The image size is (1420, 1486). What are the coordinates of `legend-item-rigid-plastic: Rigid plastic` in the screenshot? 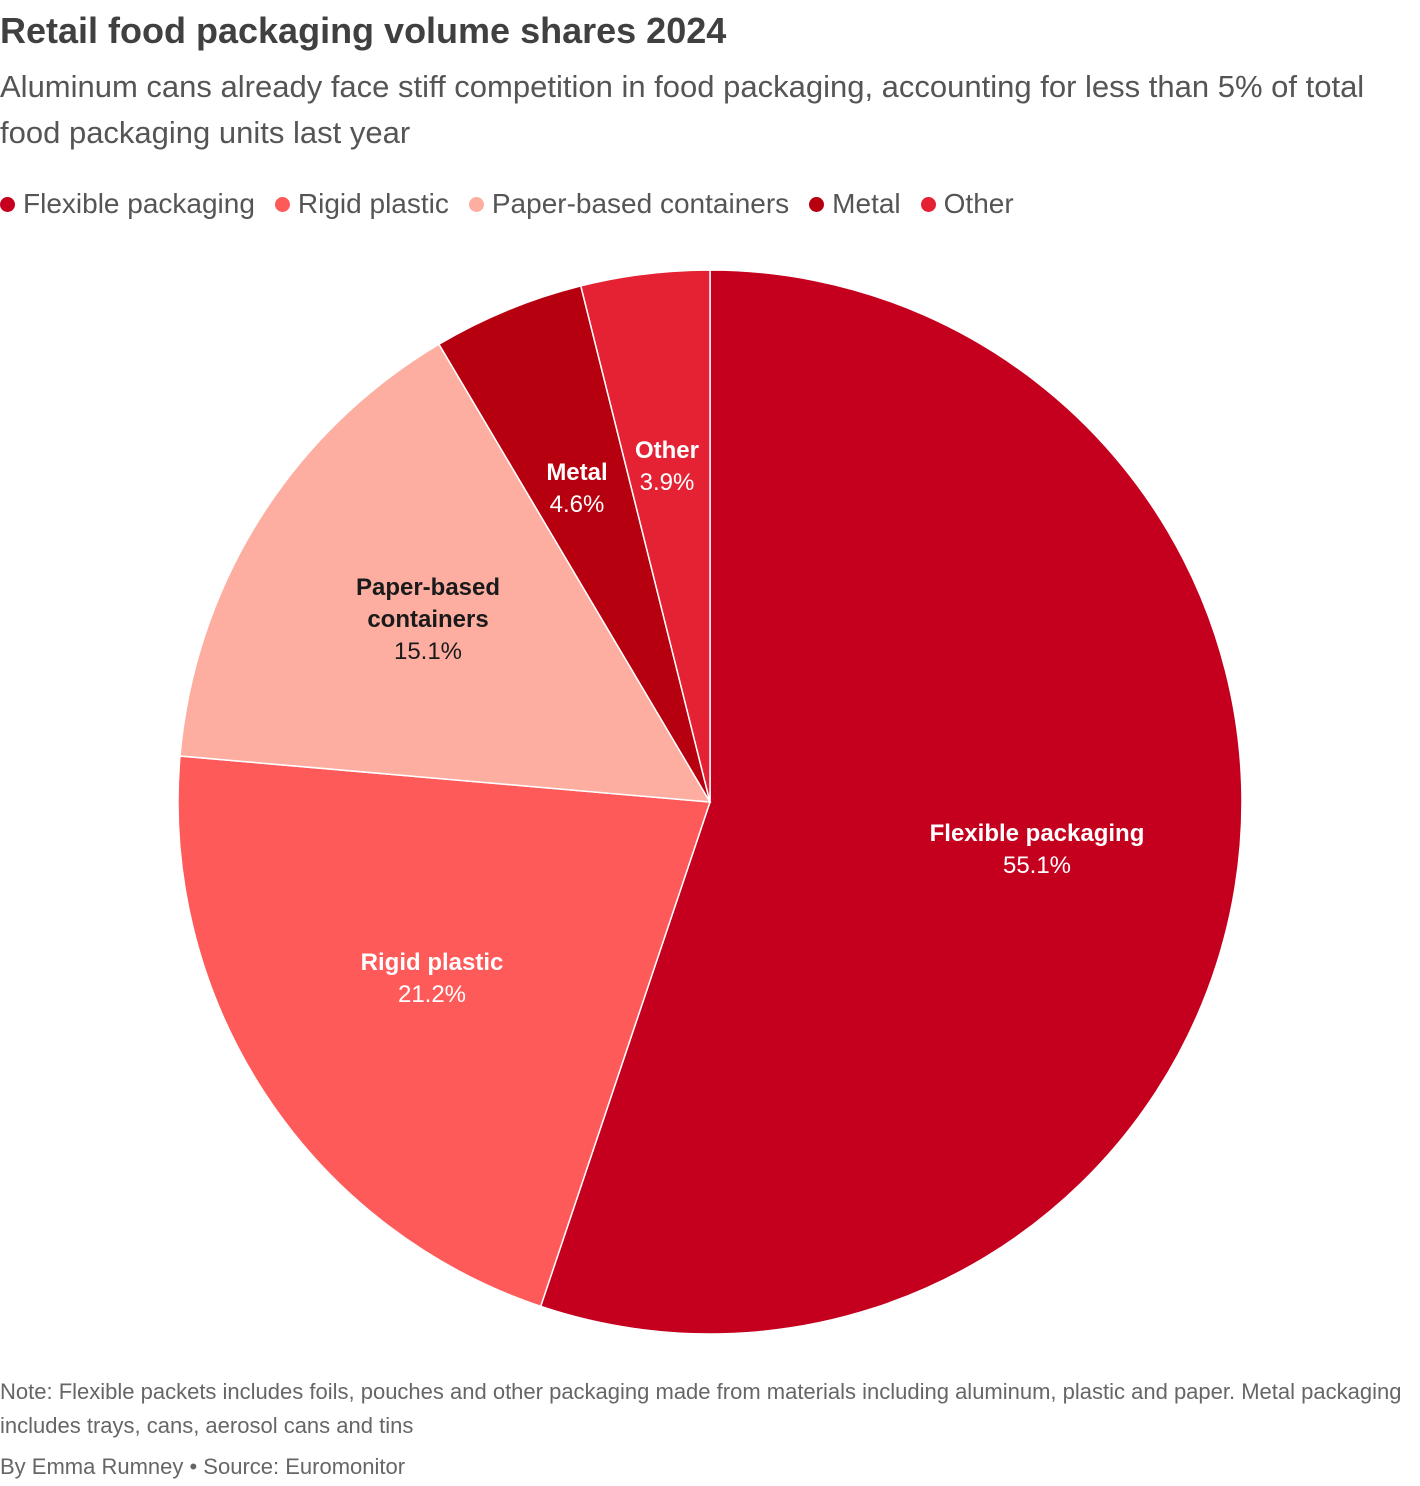 It's located at (361, 204).